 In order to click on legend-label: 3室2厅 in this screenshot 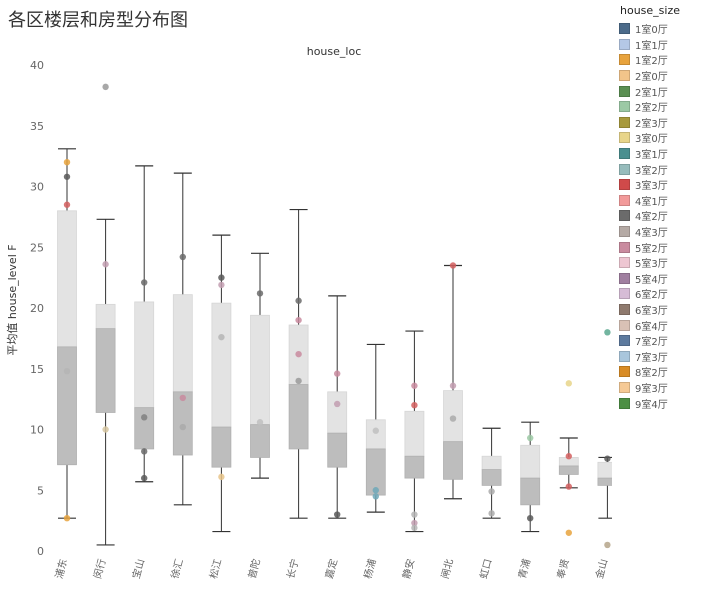, I will do `click(651, 171)`.